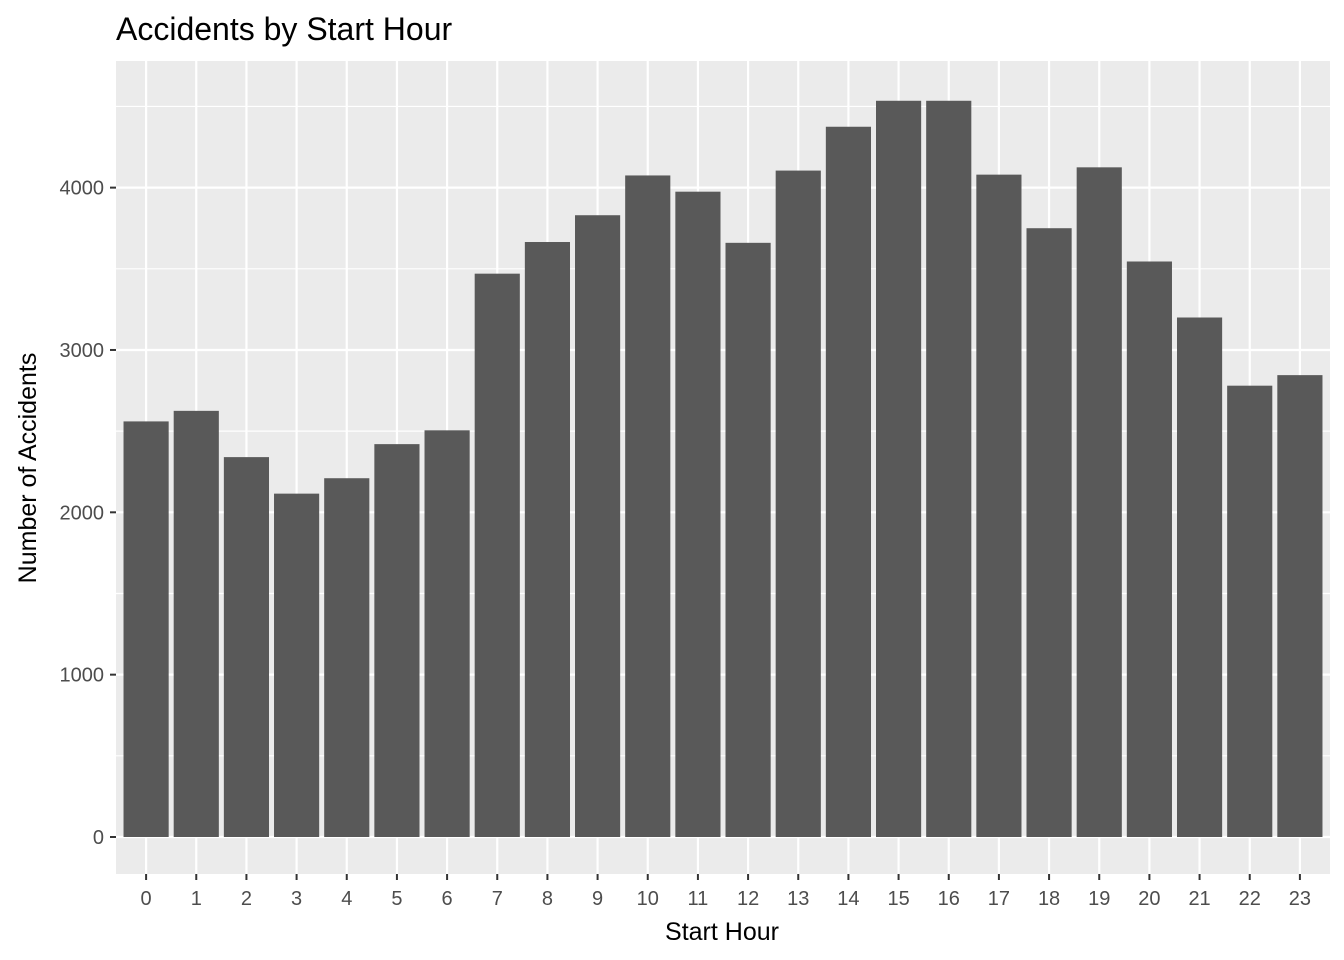  Describe the element at coordinates (28, 468) in the screenshot. I see `y-axis-title: Number of Accidents` at that location.